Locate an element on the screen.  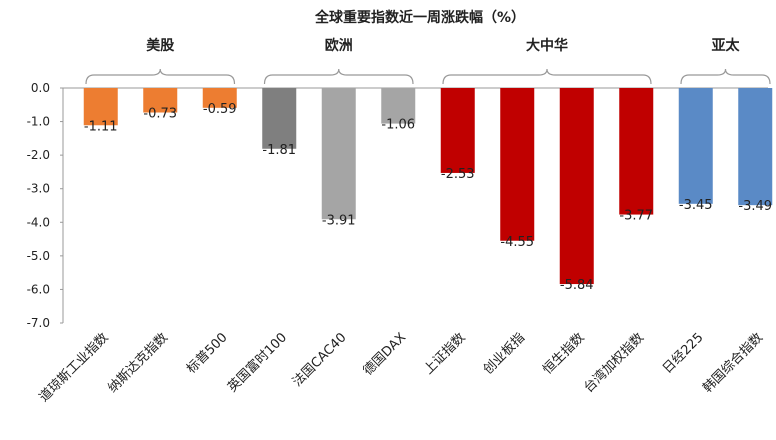
y-tick-label: -2.0 is located at coordinates (38, 155).